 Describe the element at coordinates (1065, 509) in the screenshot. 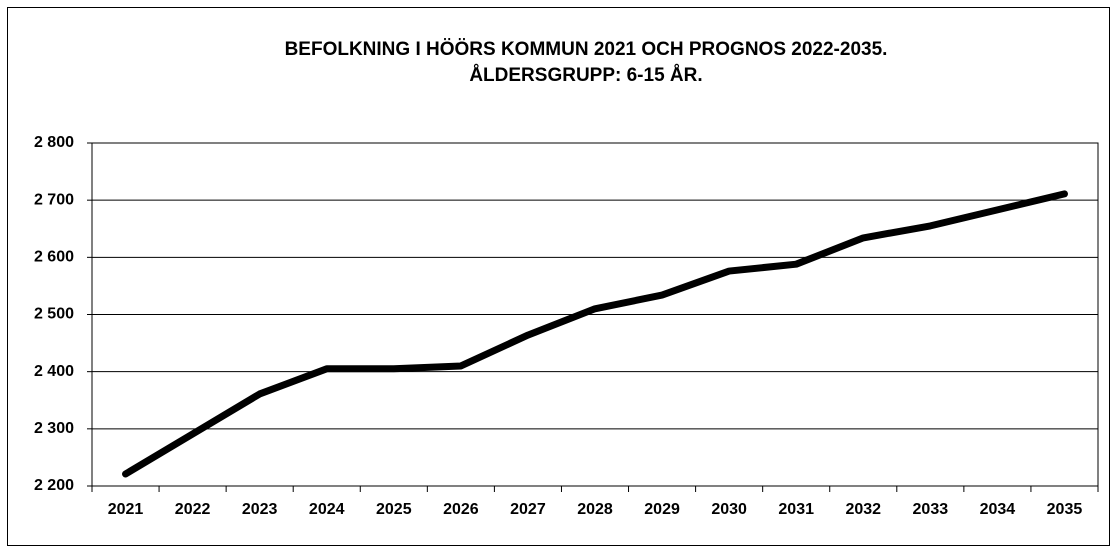

I see `x-tick-label: 2035` at that location.